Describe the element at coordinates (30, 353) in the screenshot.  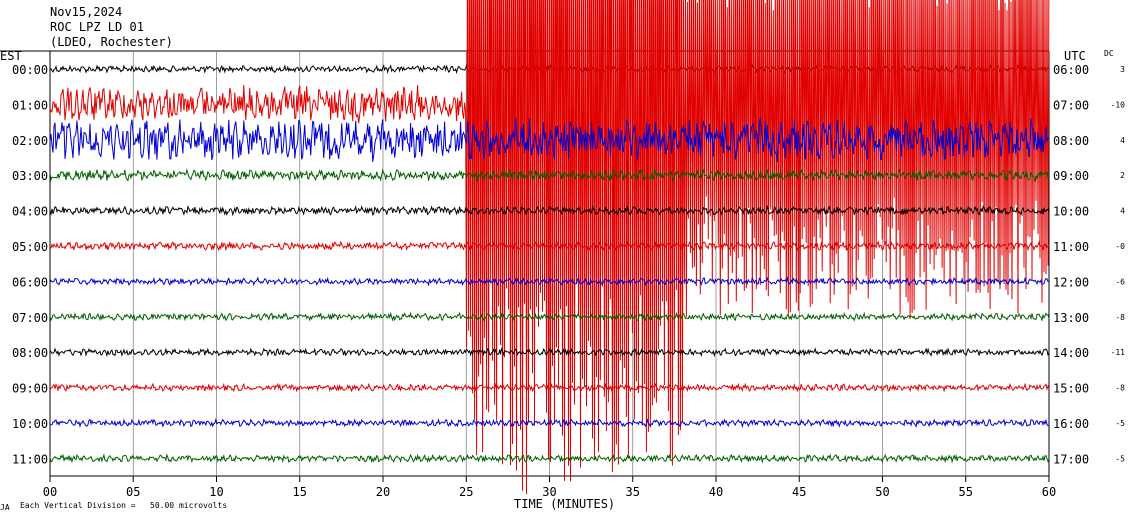
I see `est-hour-label: 08:00` at that location.